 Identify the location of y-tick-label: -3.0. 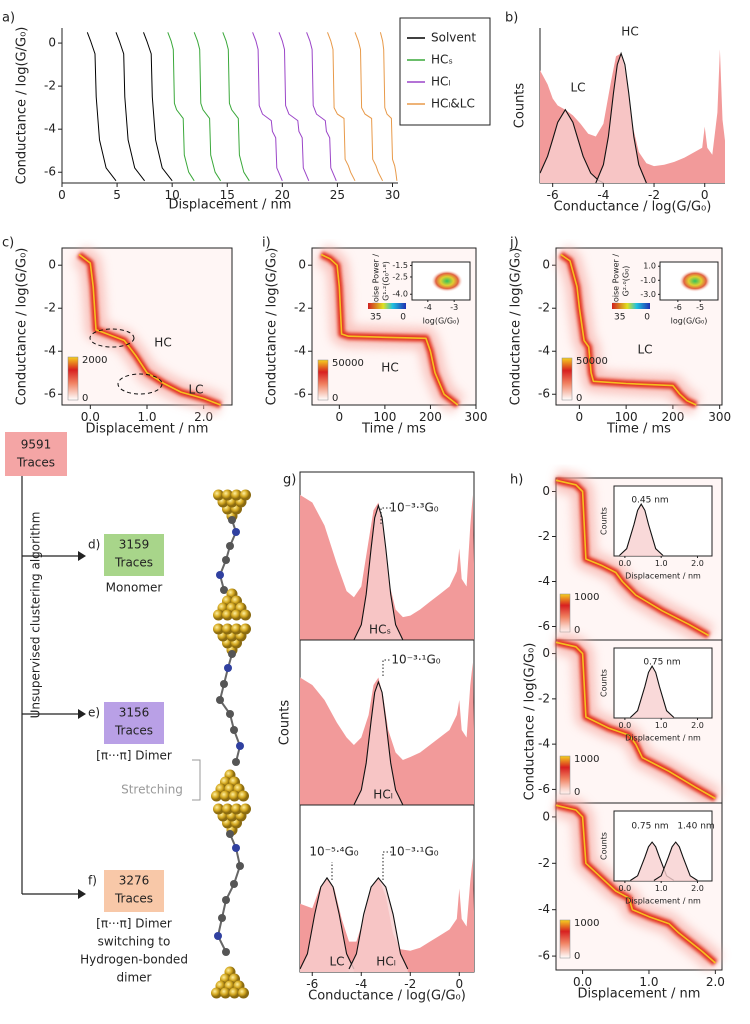
(648, 294).